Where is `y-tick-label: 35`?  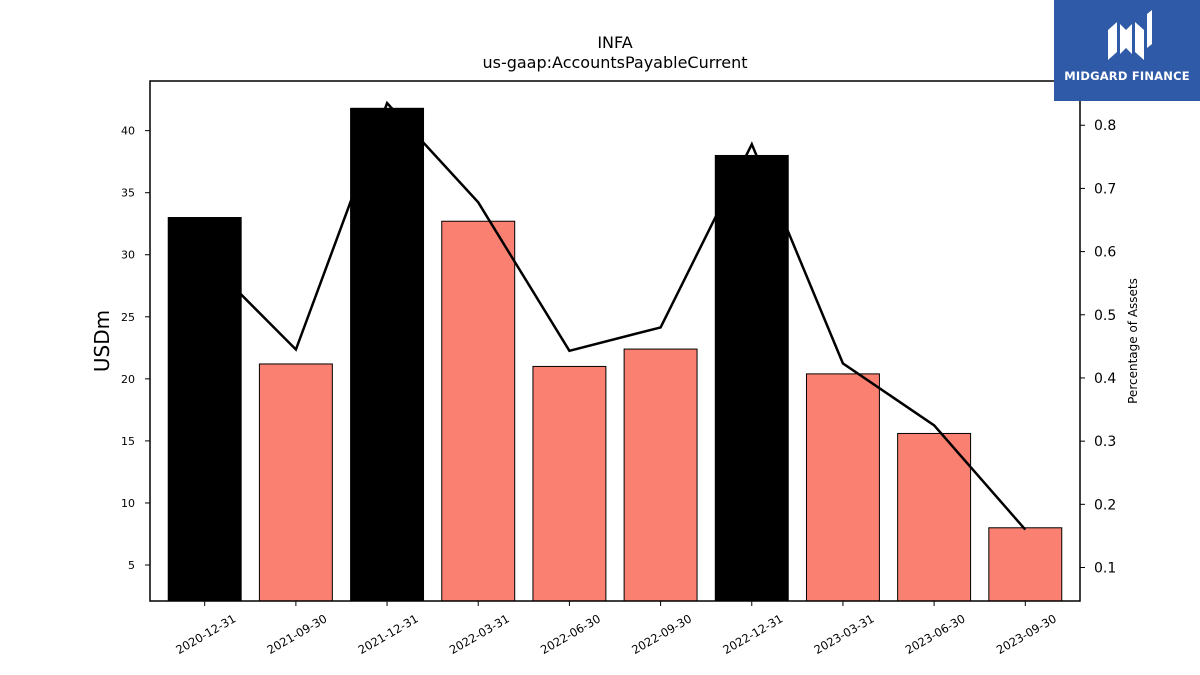
y-tick-label: 35 is located at coordinates (128, 193).